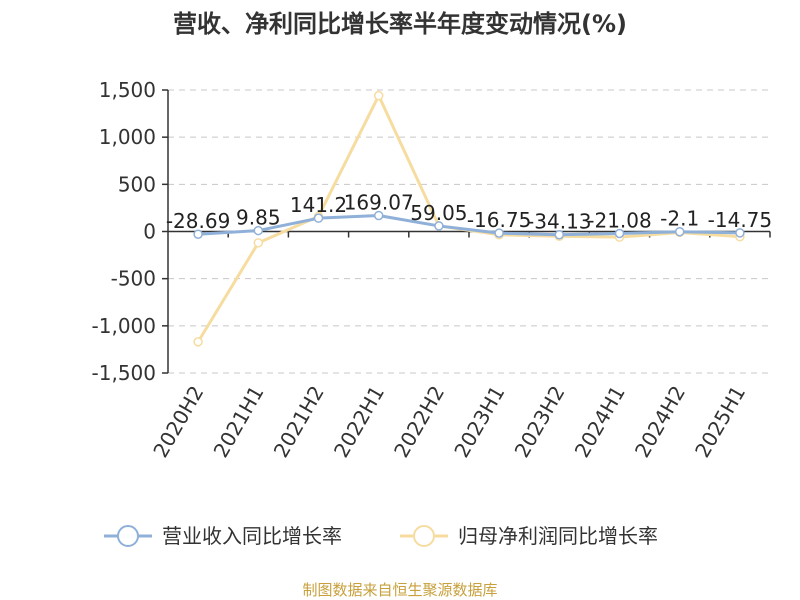 The height and width of the screenshot is (600, 800). Describe the element at coordinates (252, 536) in the screenshot. I see `legend-label: 营业收入同比增长率` at that location.